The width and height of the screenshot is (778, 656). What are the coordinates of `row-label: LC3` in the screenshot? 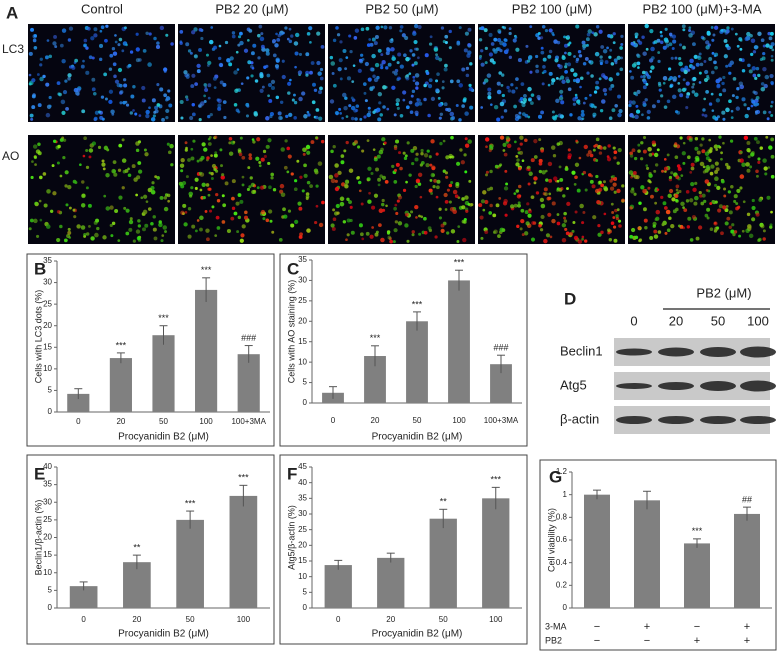 It's located at (13, 49).